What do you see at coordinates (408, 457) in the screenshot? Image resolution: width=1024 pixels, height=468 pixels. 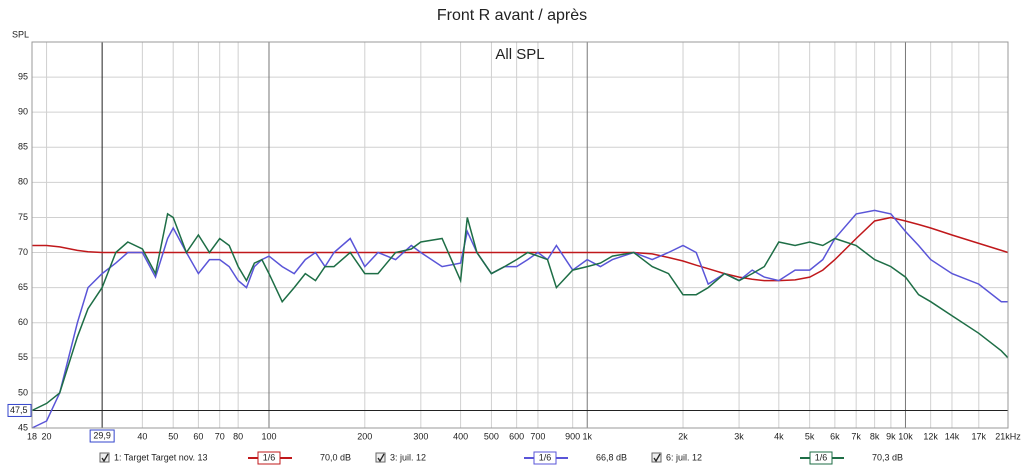 I see `legend-label: 3: juil. 12` at bounding box center [408, 457].